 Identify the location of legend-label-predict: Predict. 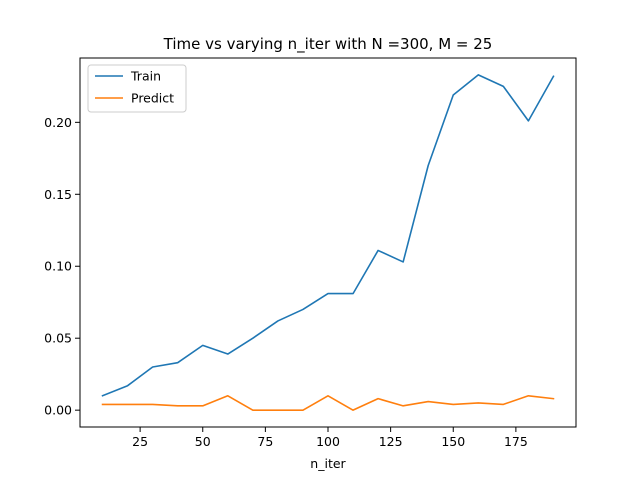
(152, 98).